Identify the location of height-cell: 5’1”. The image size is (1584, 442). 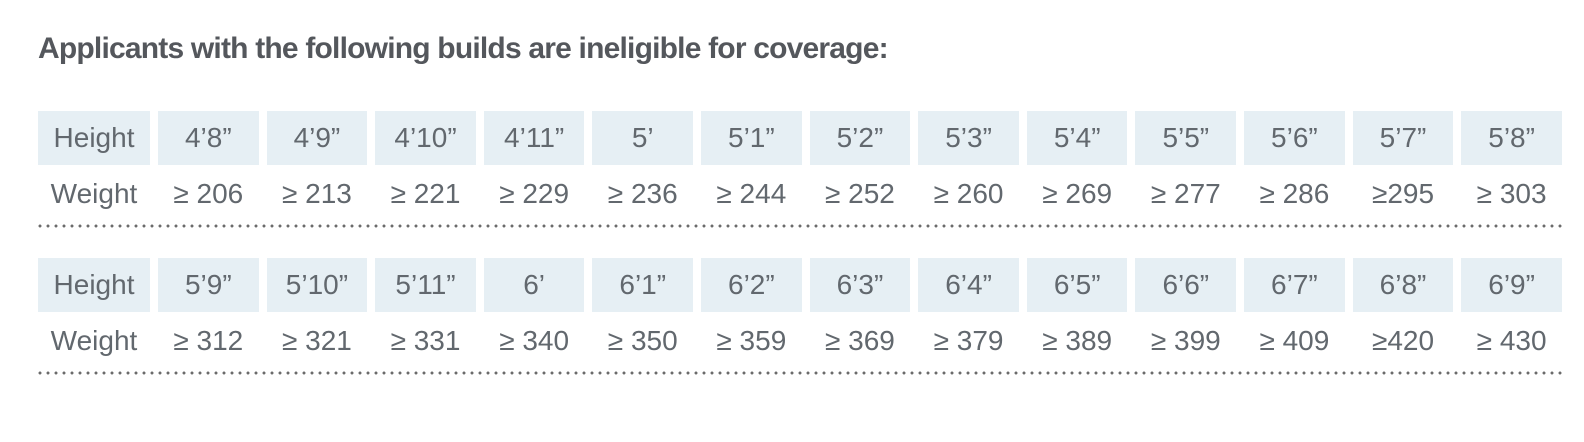
(751, 137).